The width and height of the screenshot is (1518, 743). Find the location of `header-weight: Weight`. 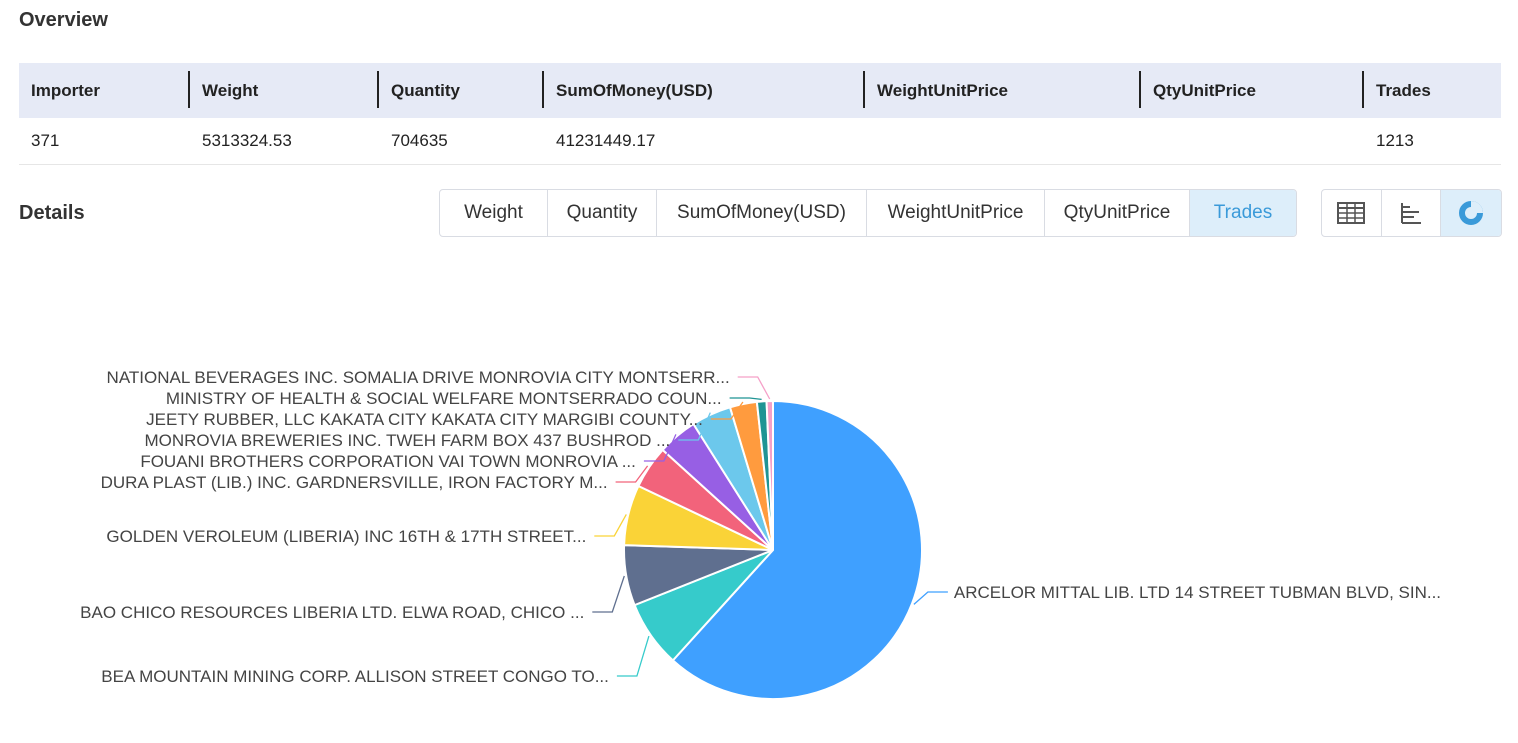

header-weight: Weight is located at coordinates (230, 90).